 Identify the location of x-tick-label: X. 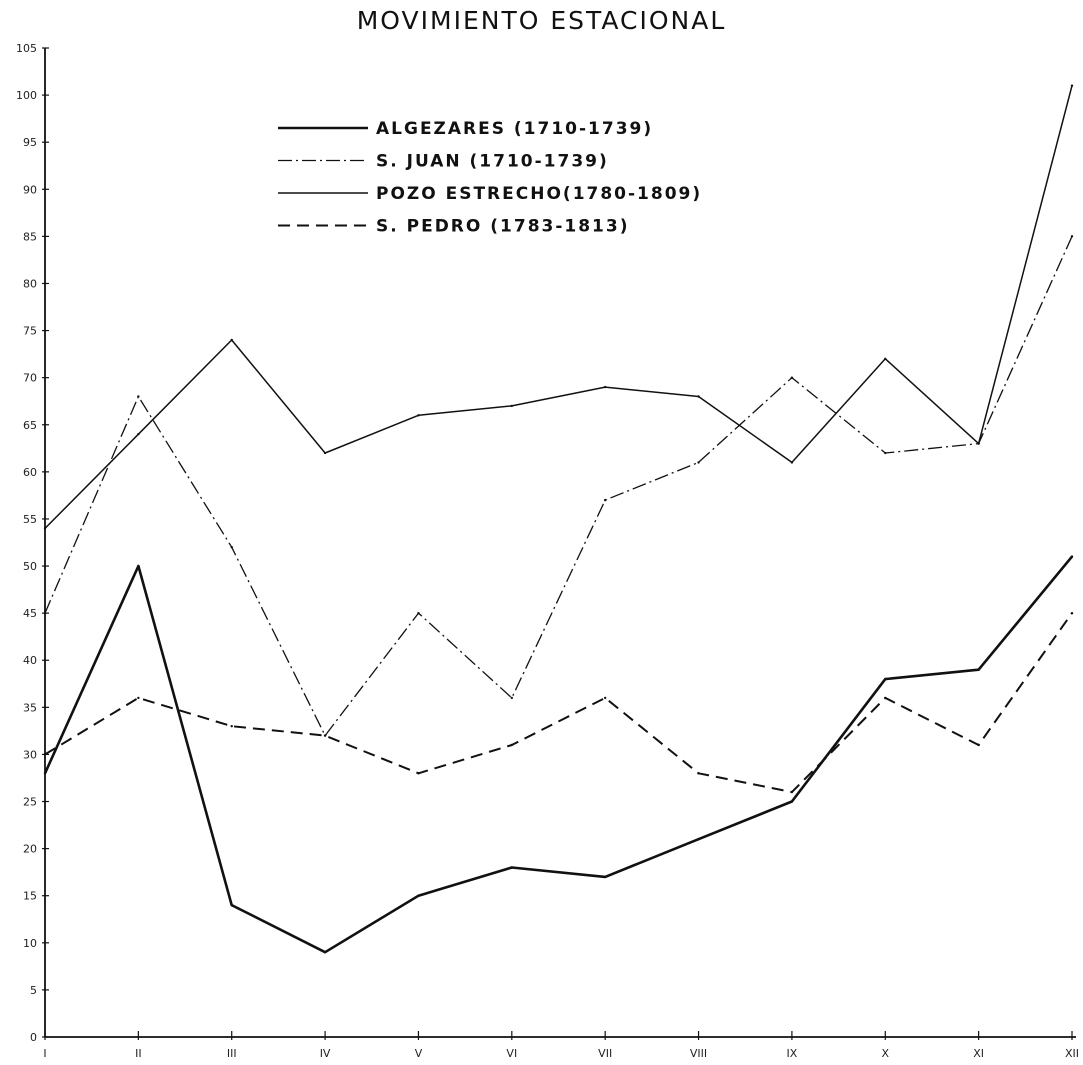
(885, 1053).